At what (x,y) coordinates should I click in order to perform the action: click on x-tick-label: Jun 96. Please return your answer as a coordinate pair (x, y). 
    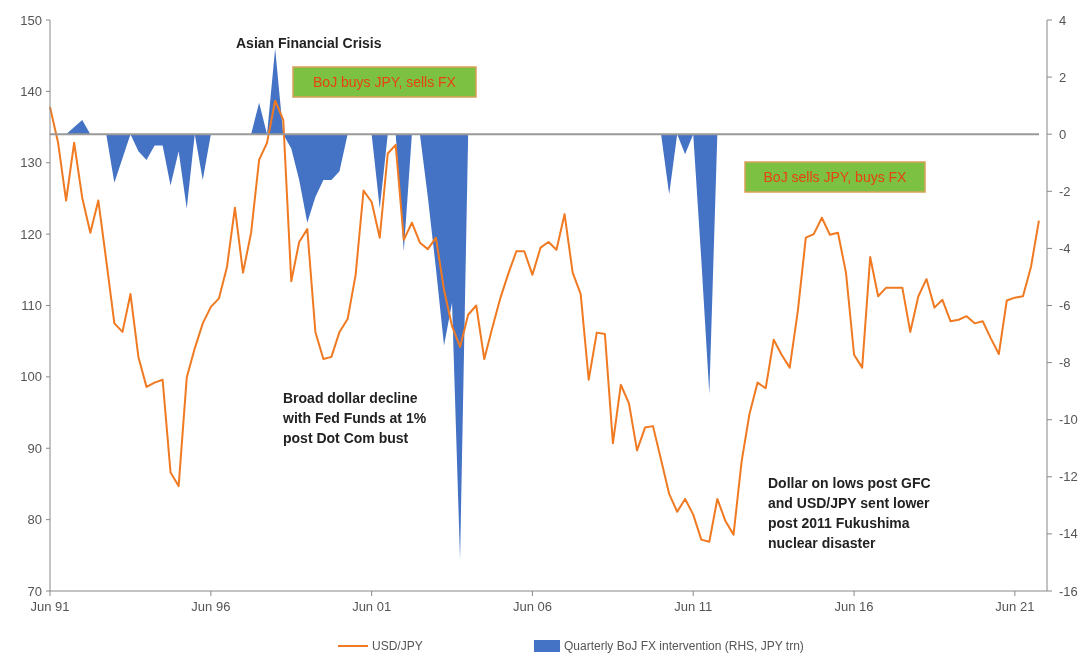
    Looking at the image, I should click on (211, 606).